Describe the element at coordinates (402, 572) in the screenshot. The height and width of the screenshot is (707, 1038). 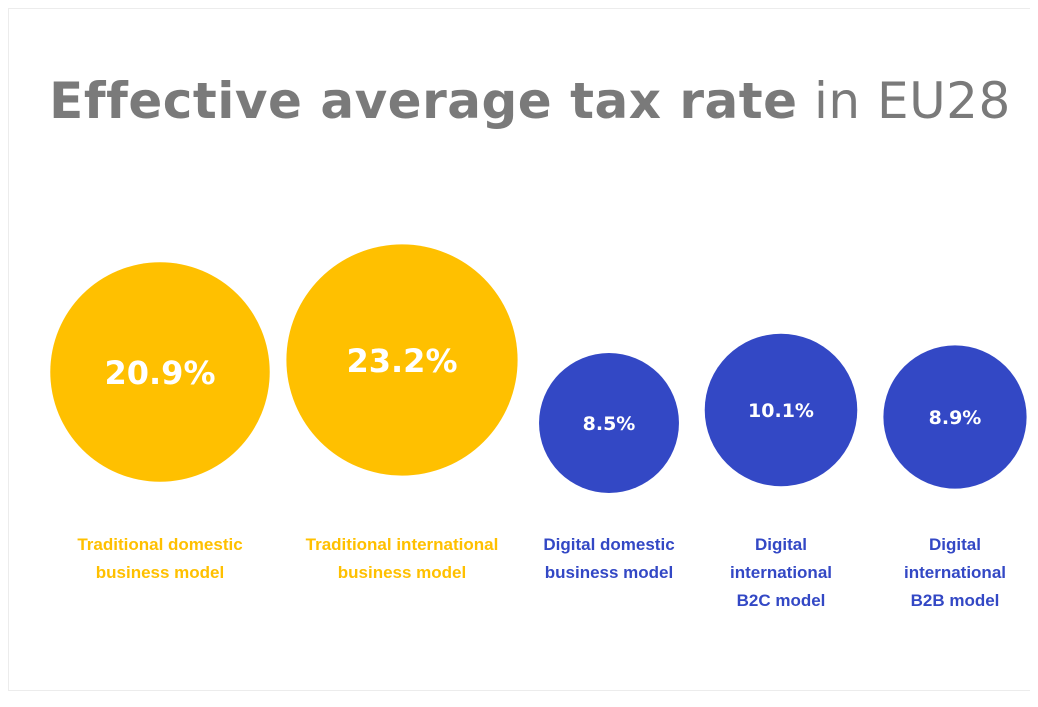
I see `category-label-2-line-2: business model` at that location.